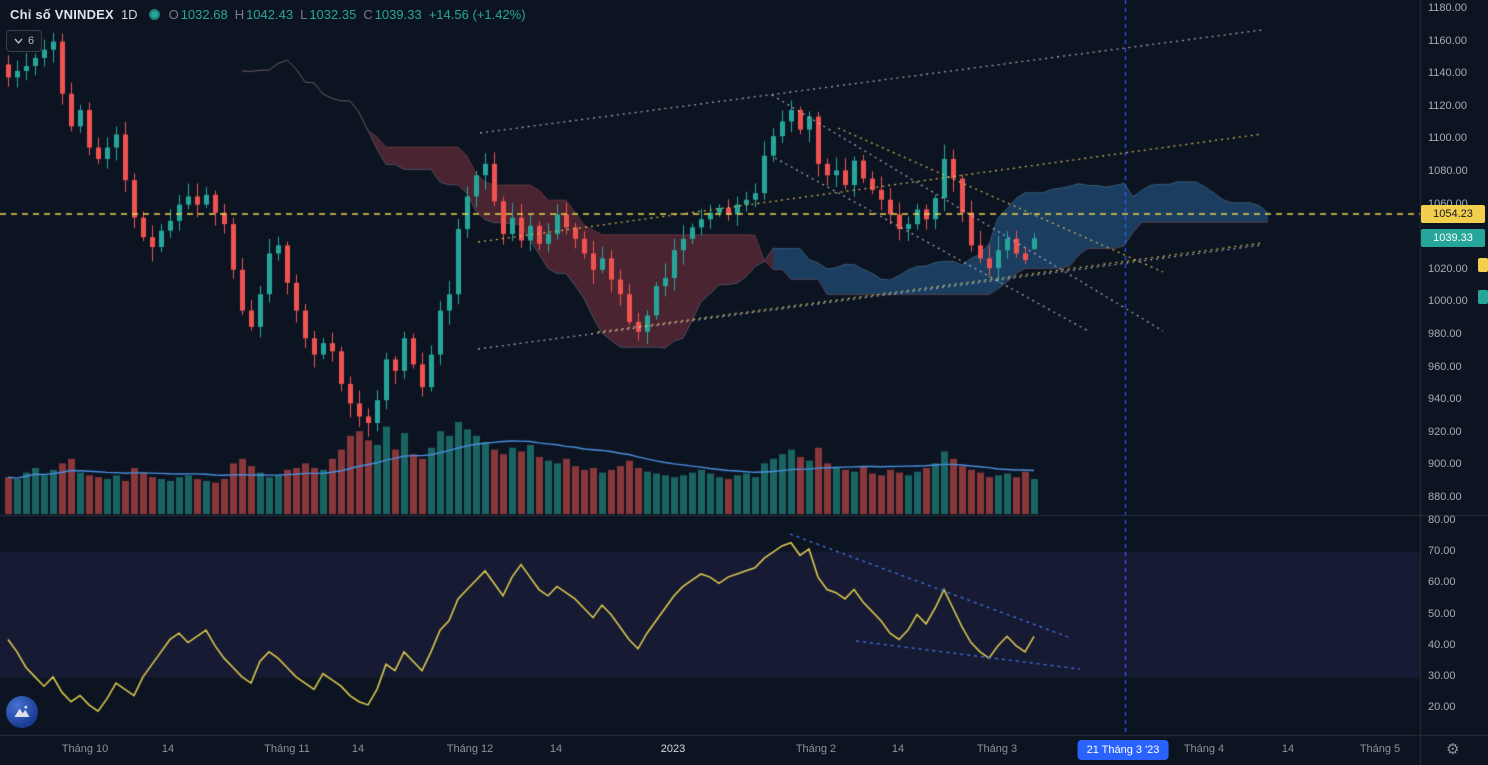 The image size is (1488, 765). I want to click on mountain-logo-icon, so click(22, 711).